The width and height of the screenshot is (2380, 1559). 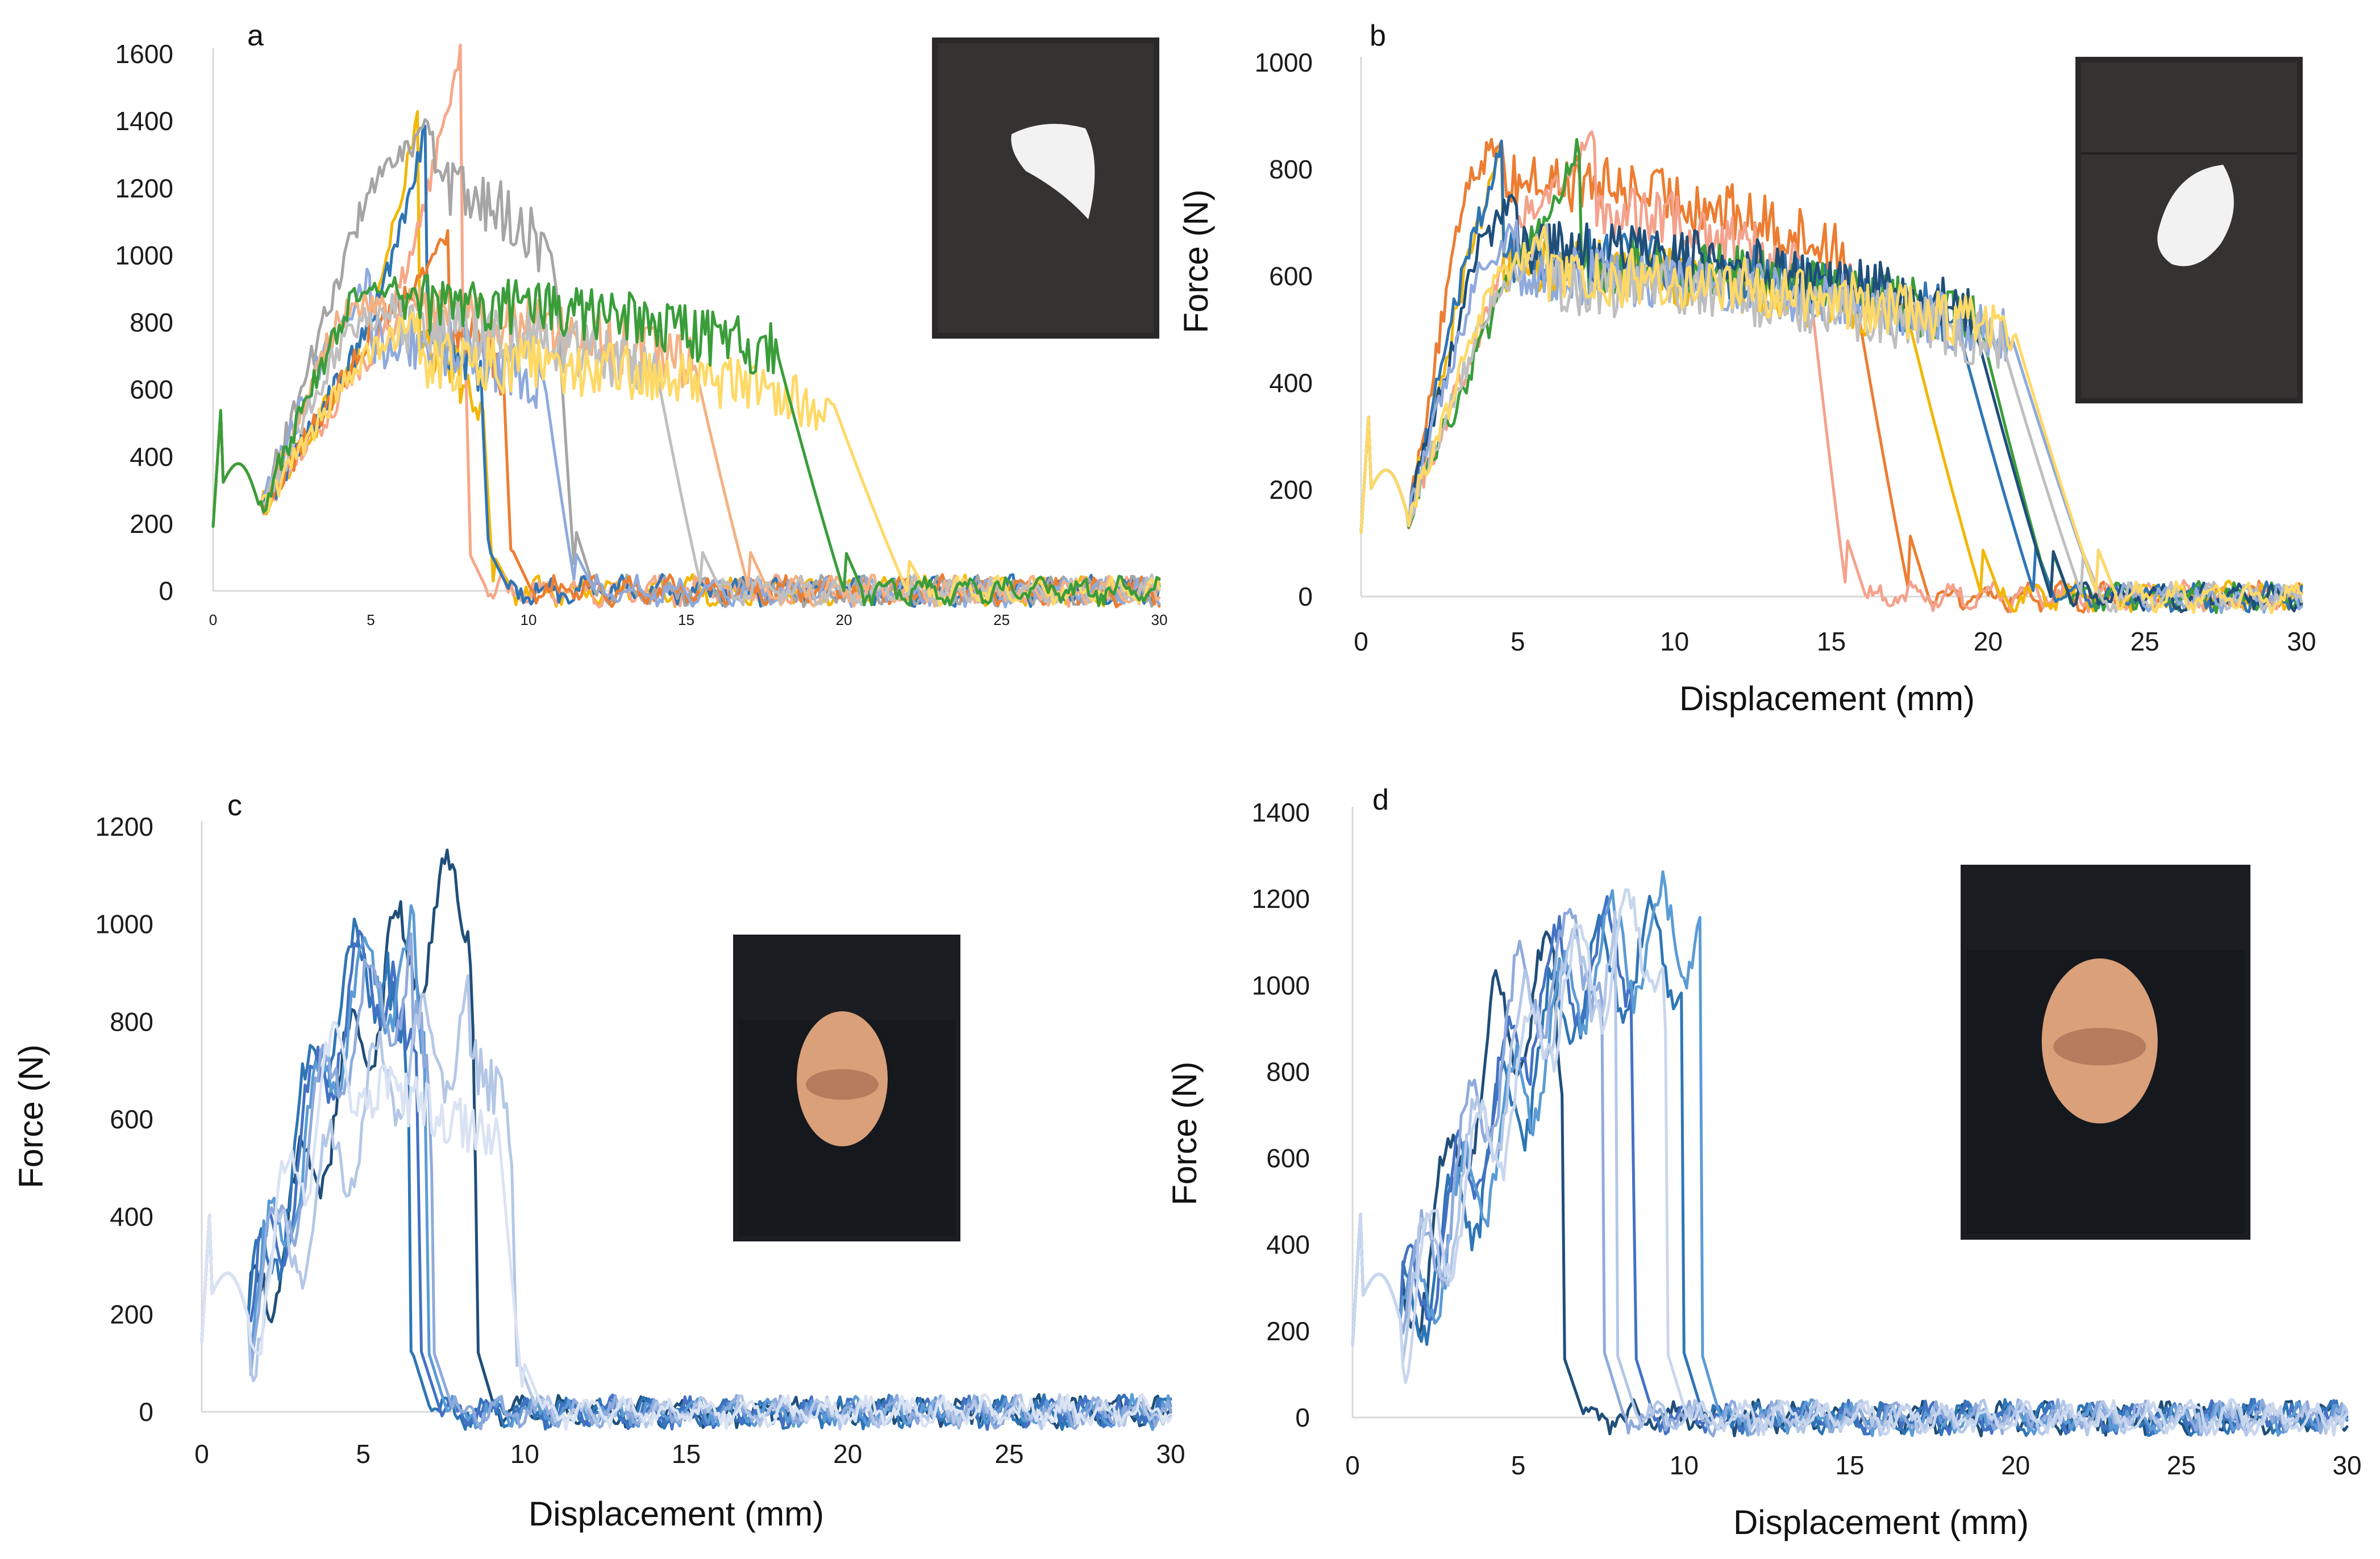 I want to click on y-tick-label: 1600, so click(x=144, y=54).